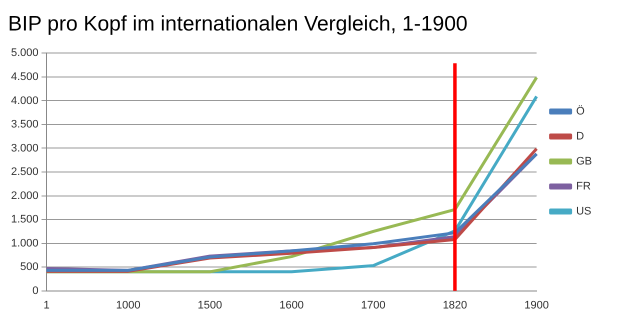 The height and width of the screenshot is (323, 620). Describe the element at coordinates (583, 186) in the screenshot. I see `legend-label: FR` at that location.